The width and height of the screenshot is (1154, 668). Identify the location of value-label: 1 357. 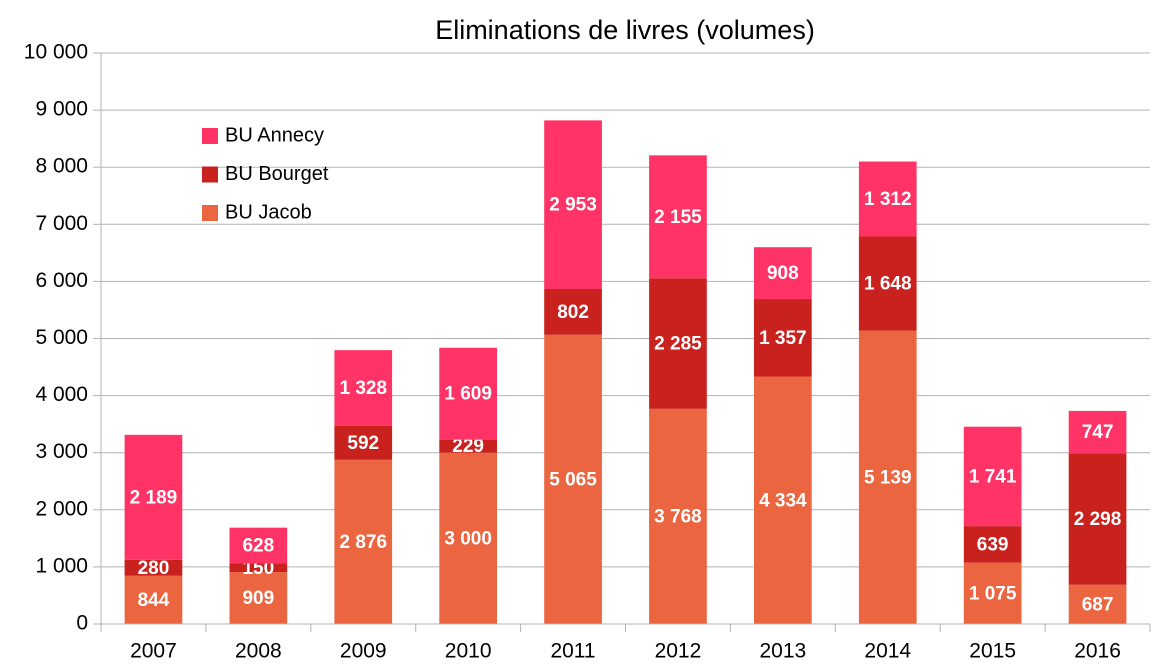
(783, 338).